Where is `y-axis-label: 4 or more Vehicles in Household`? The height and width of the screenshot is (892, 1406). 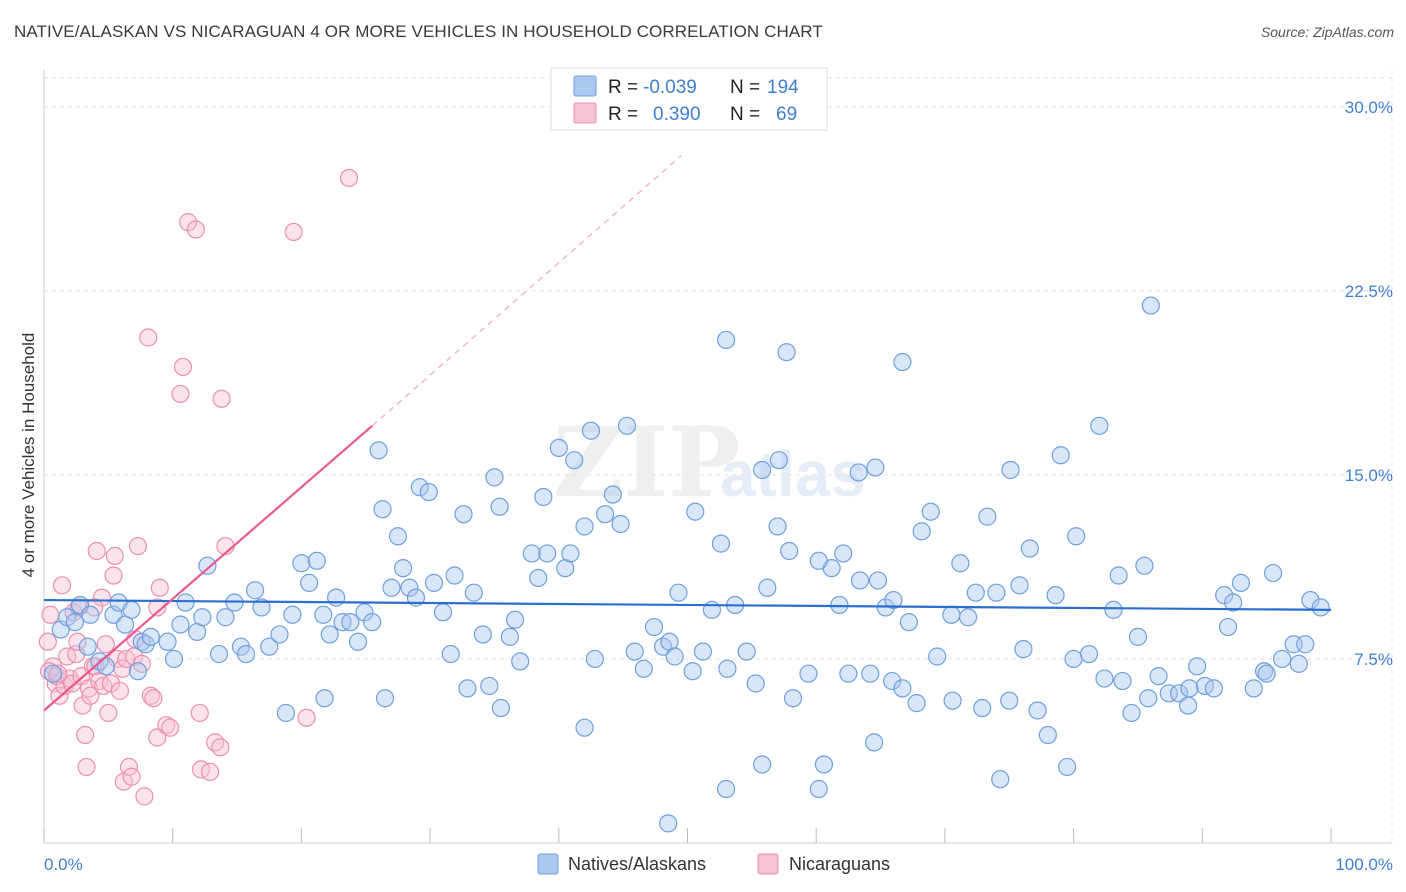
y-axis-label: 4 or more Vehicles in Household is located at coordinates (28, 455).